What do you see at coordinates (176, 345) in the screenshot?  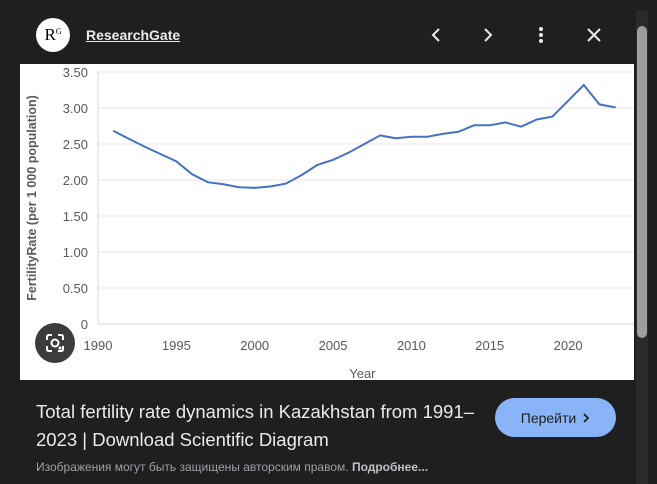 I see `x-tick-label: 1995` at bounding box center [176, 345].